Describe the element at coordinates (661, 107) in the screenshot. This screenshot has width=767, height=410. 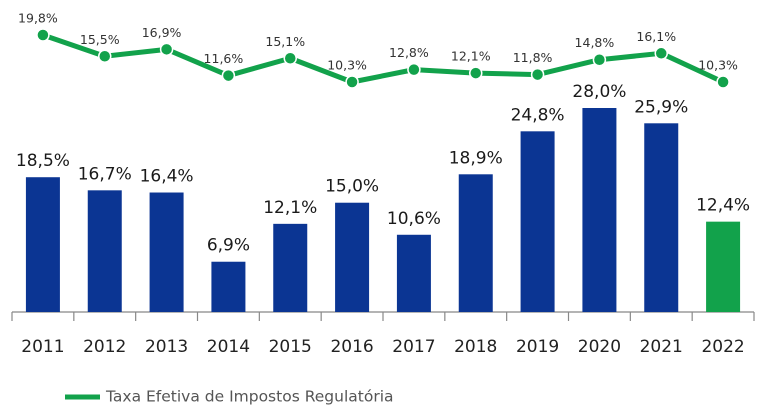
I see `bar-label: 25,9%` at that location.